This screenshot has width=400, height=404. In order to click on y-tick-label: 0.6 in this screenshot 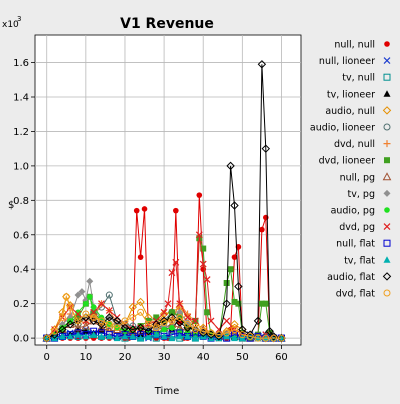, I will do `click(21, 235)`.